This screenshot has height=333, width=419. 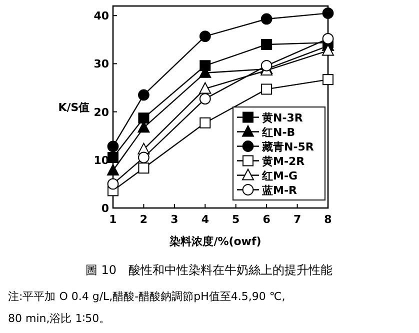 I want to click on legend-label: 黄M-2R, so click(x=283, y=161).